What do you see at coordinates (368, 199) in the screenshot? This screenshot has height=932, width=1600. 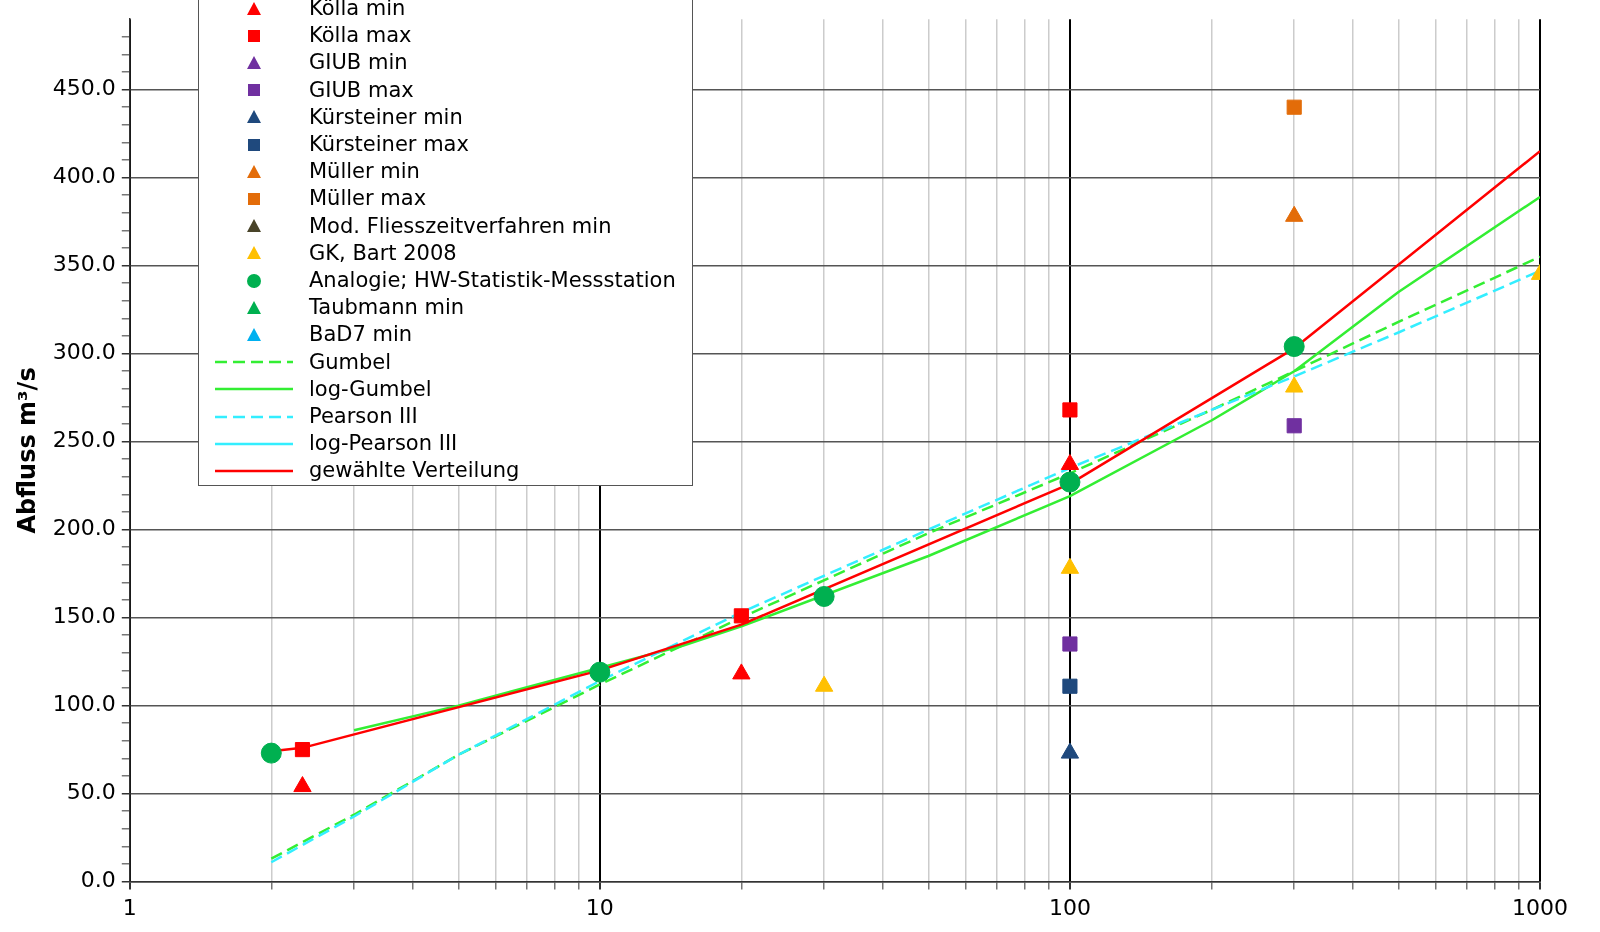 I see `legend-label: Müller max` at bounding box center [368, 199].